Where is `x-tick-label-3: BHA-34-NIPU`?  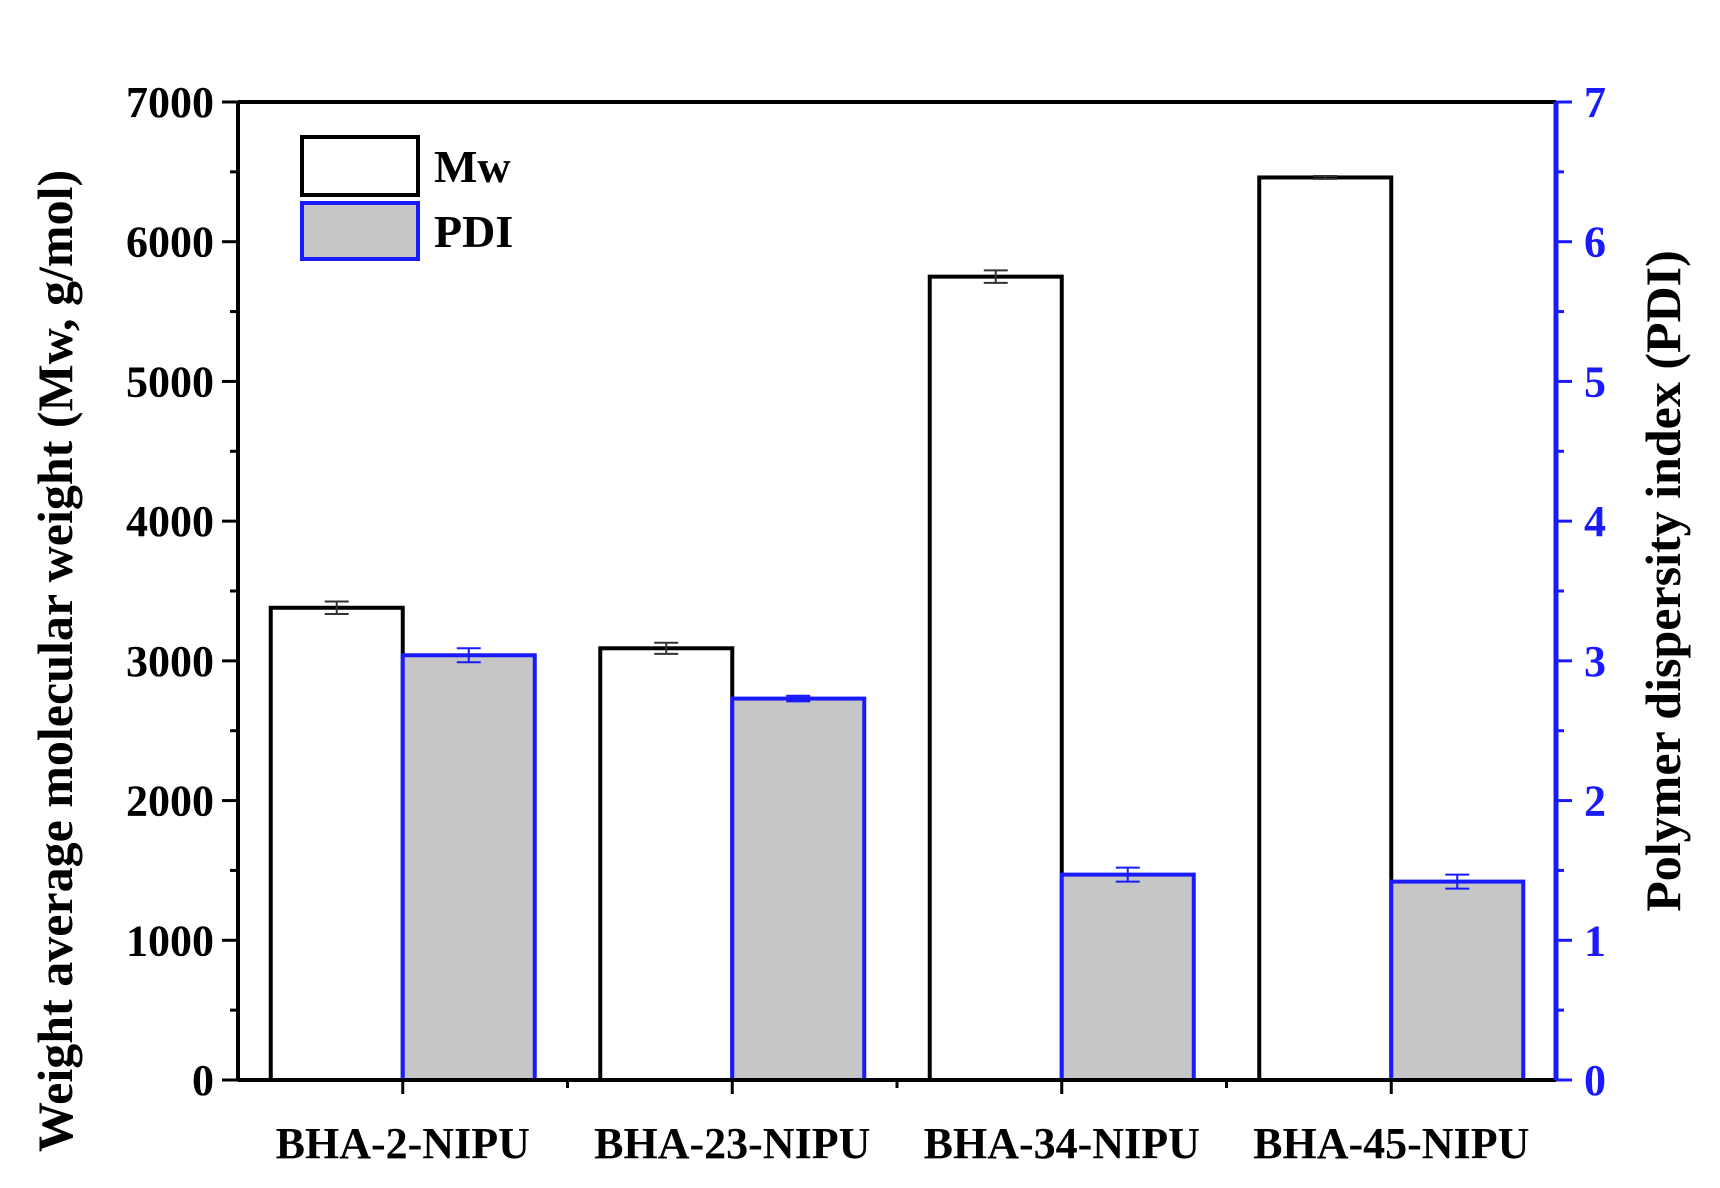 x-tick-label-3: BHA-34-NIPU is located at coordinates (1062, 1143).